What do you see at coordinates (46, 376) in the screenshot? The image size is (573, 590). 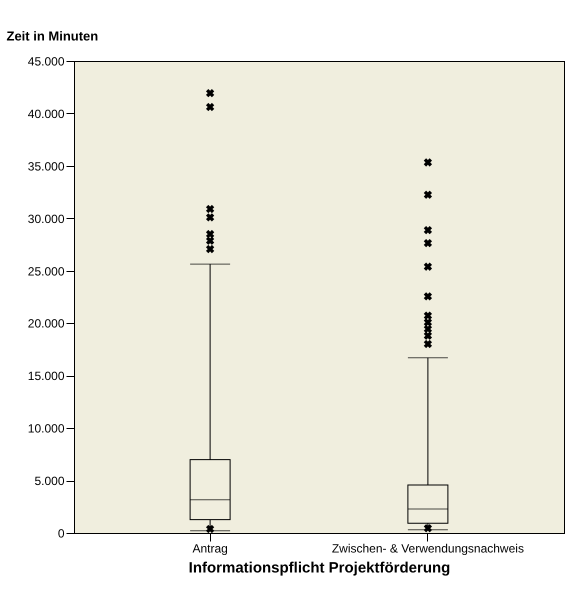 I see `y-tick-label: 15.000` at bounding box center [46, 376].